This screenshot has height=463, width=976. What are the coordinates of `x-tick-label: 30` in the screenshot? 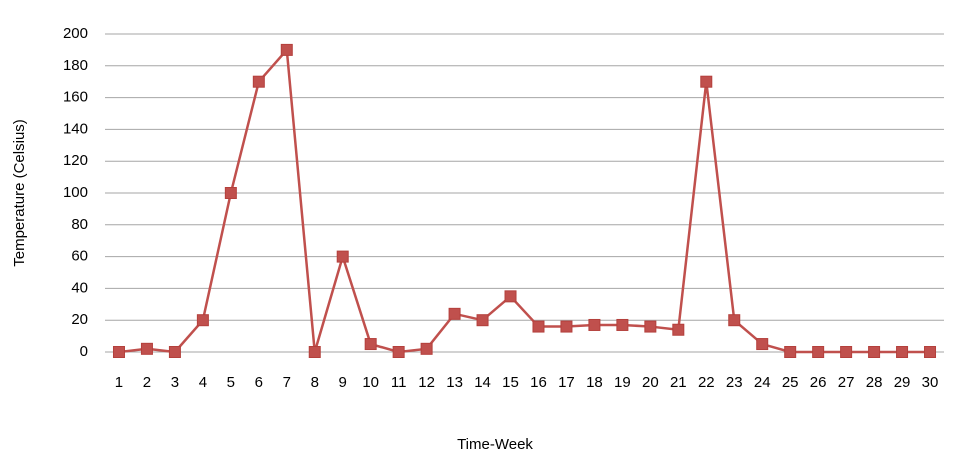 It's located at (930, 382).